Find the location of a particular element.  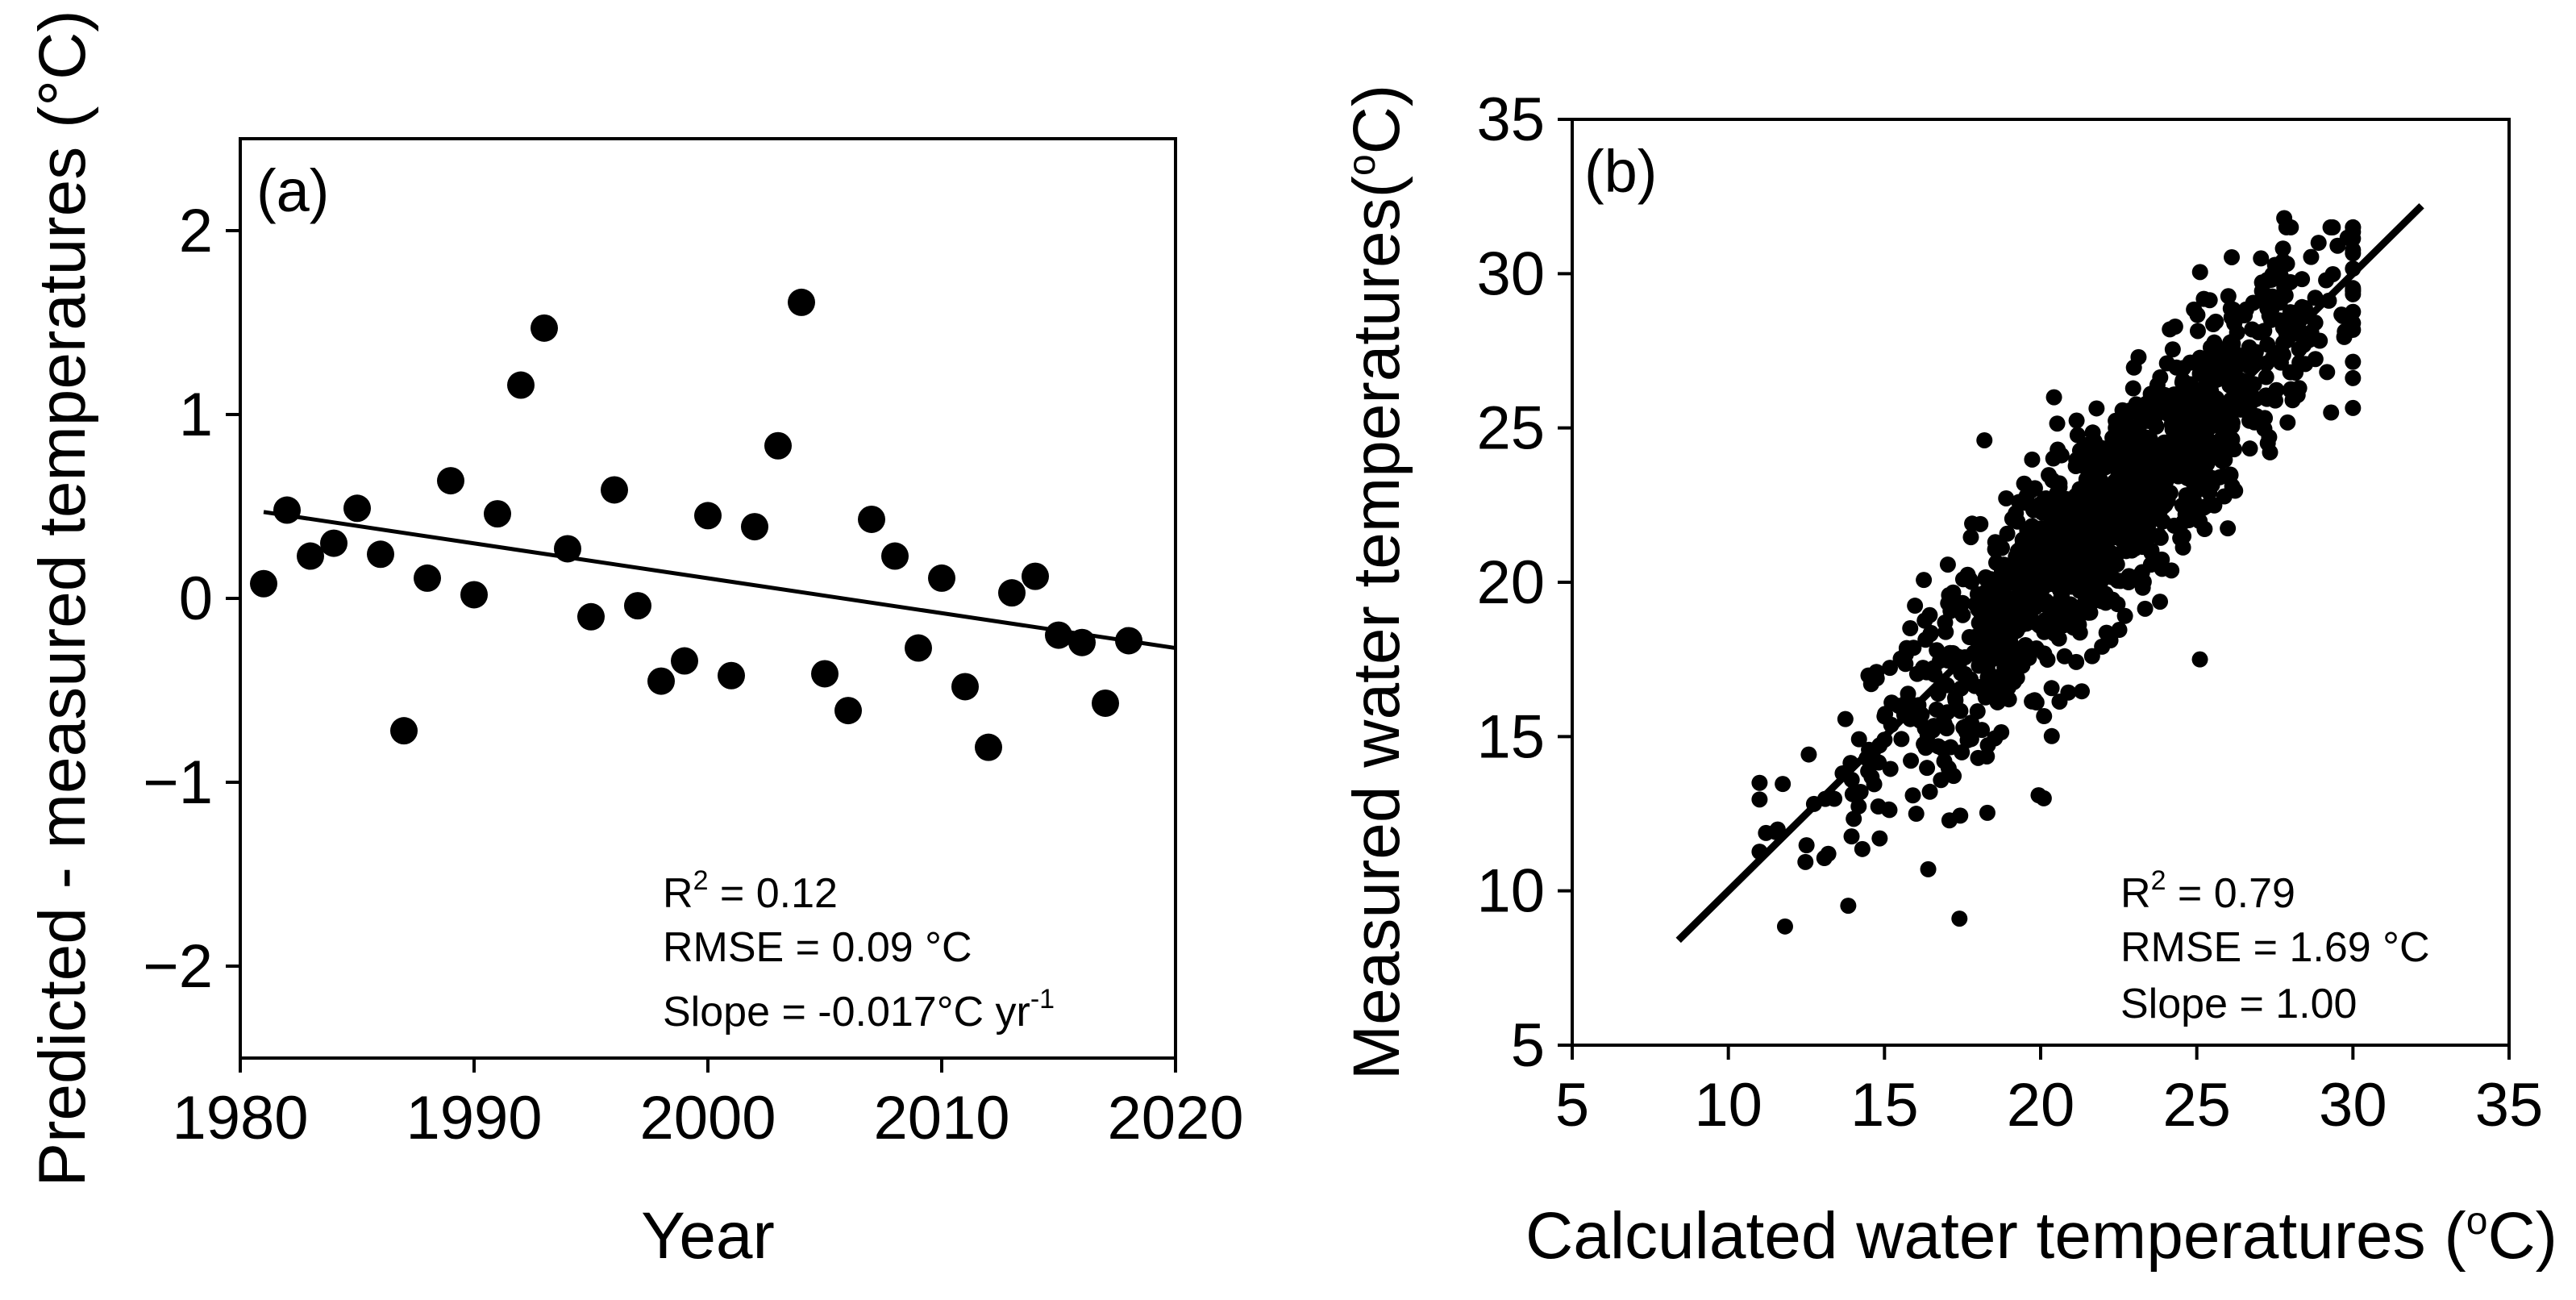

panel-b-points is located at coordinates (2056, 572).